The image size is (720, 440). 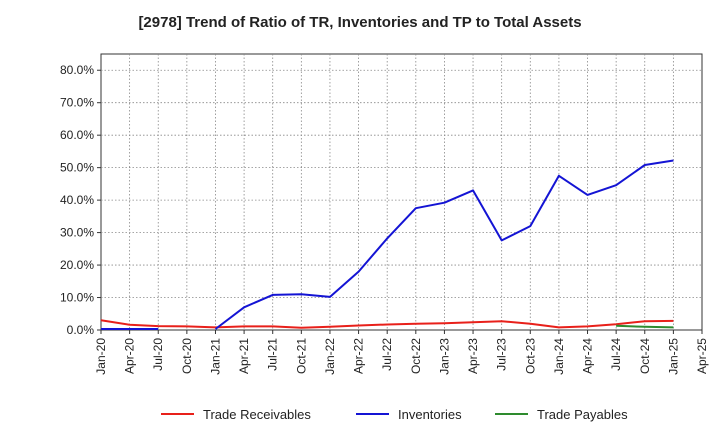 I want to click on x-tick-label: Jan-24, so click(x=559, y=356).